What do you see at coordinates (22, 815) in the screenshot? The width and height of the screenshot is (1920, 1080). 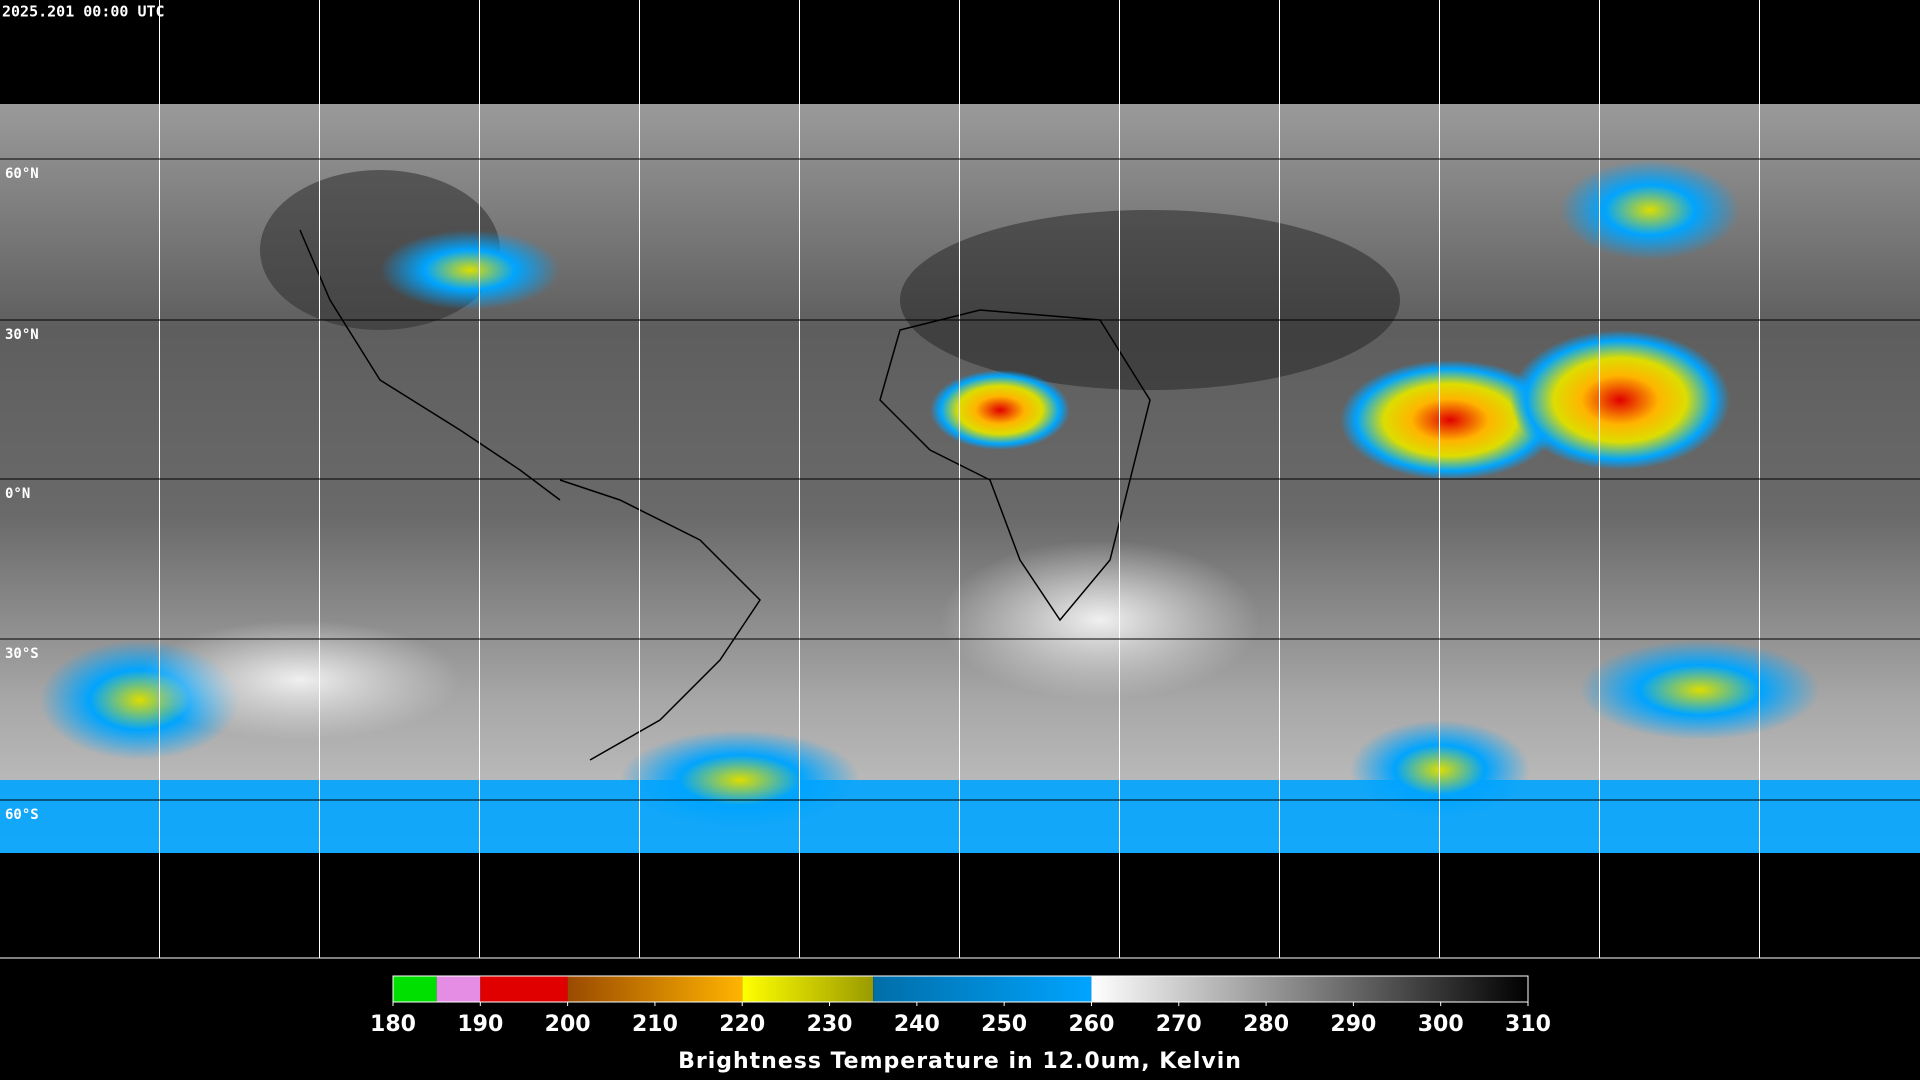 I see `latitude-label: 60°S` at bounding box center [22, 815].